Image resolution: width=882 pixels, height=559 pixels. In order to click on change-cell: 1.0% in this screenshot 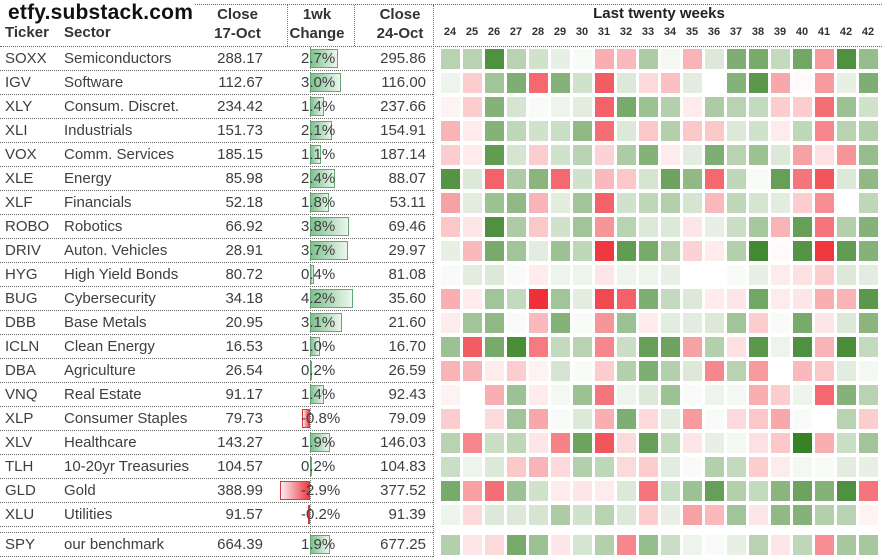, I will do `click(318, 346)`.